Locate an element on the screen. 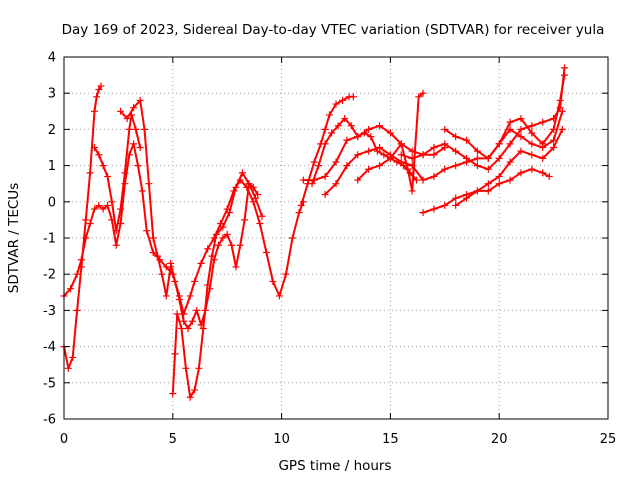 The width and height of the screenshot is (640, 480). series-sat-k is located at coordinates (390, 142).